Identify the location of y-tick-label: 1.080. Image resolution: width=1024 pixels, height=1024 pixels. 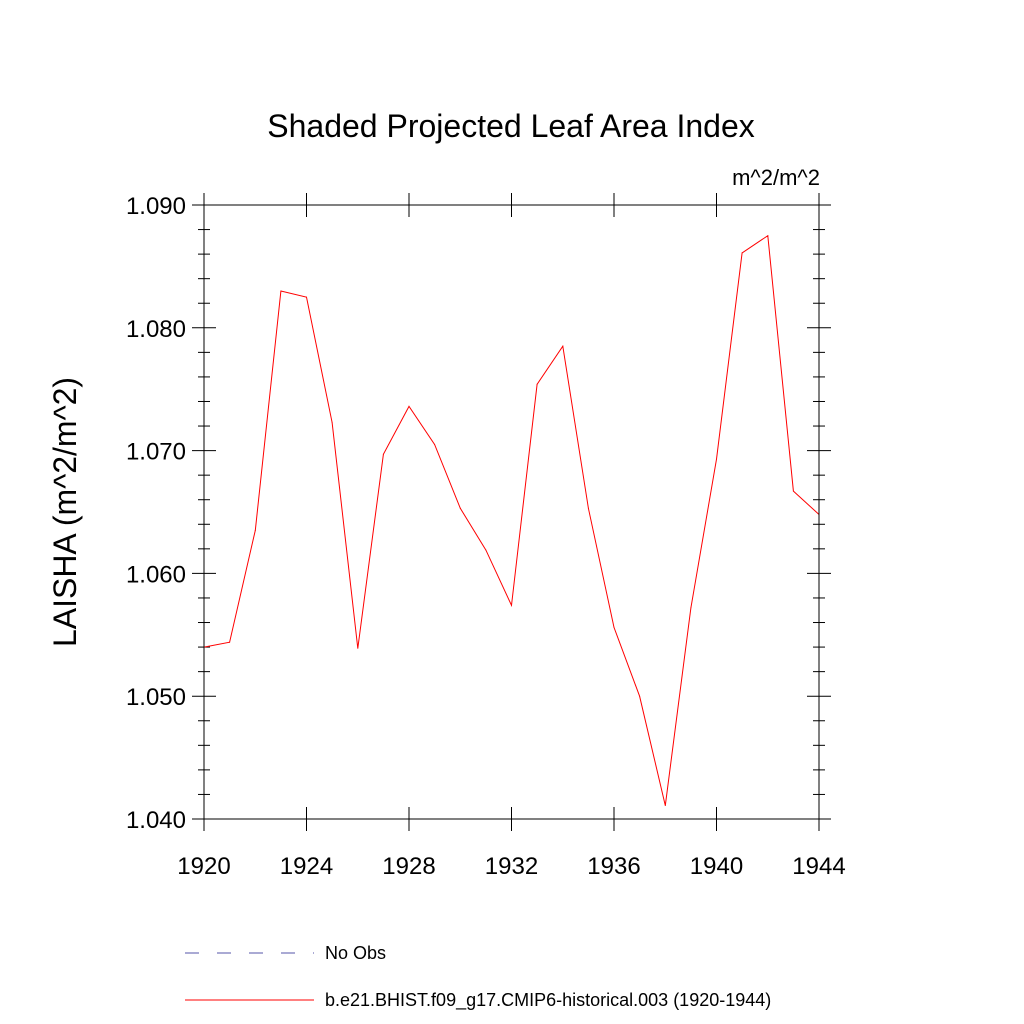
(156, 329).